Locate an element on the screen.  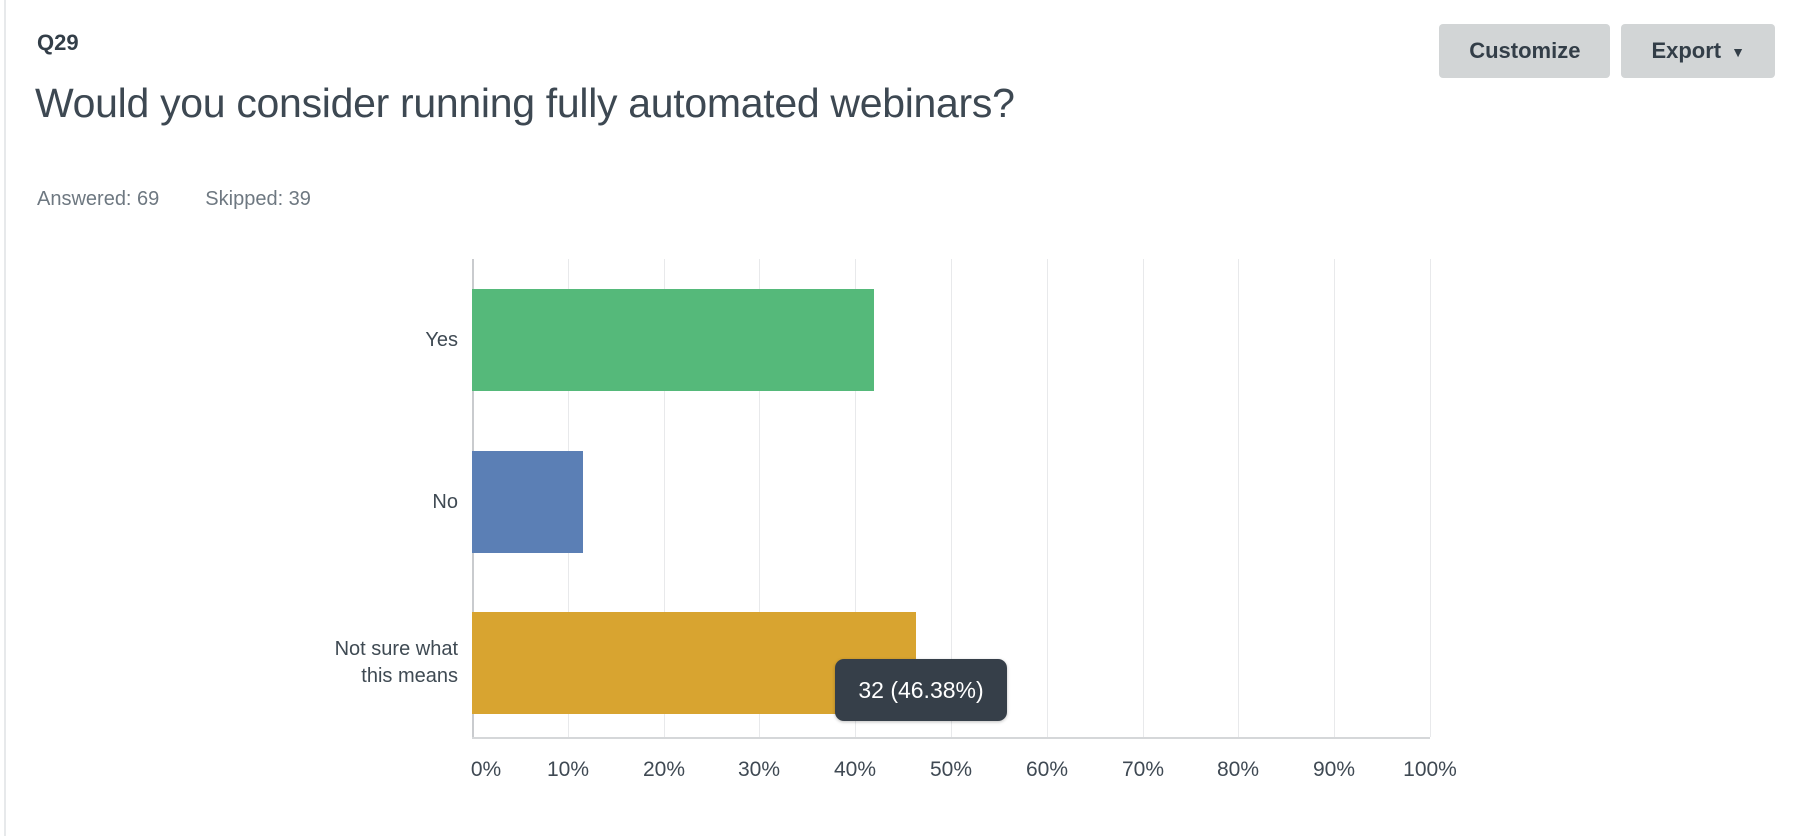
export-button: Export ▼ is located at coordinates (1698, 51).